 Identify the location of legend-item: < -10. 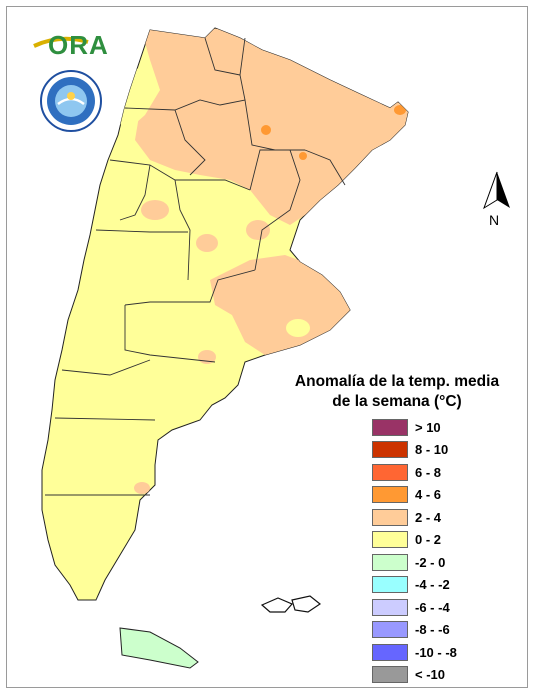
(414, 675).